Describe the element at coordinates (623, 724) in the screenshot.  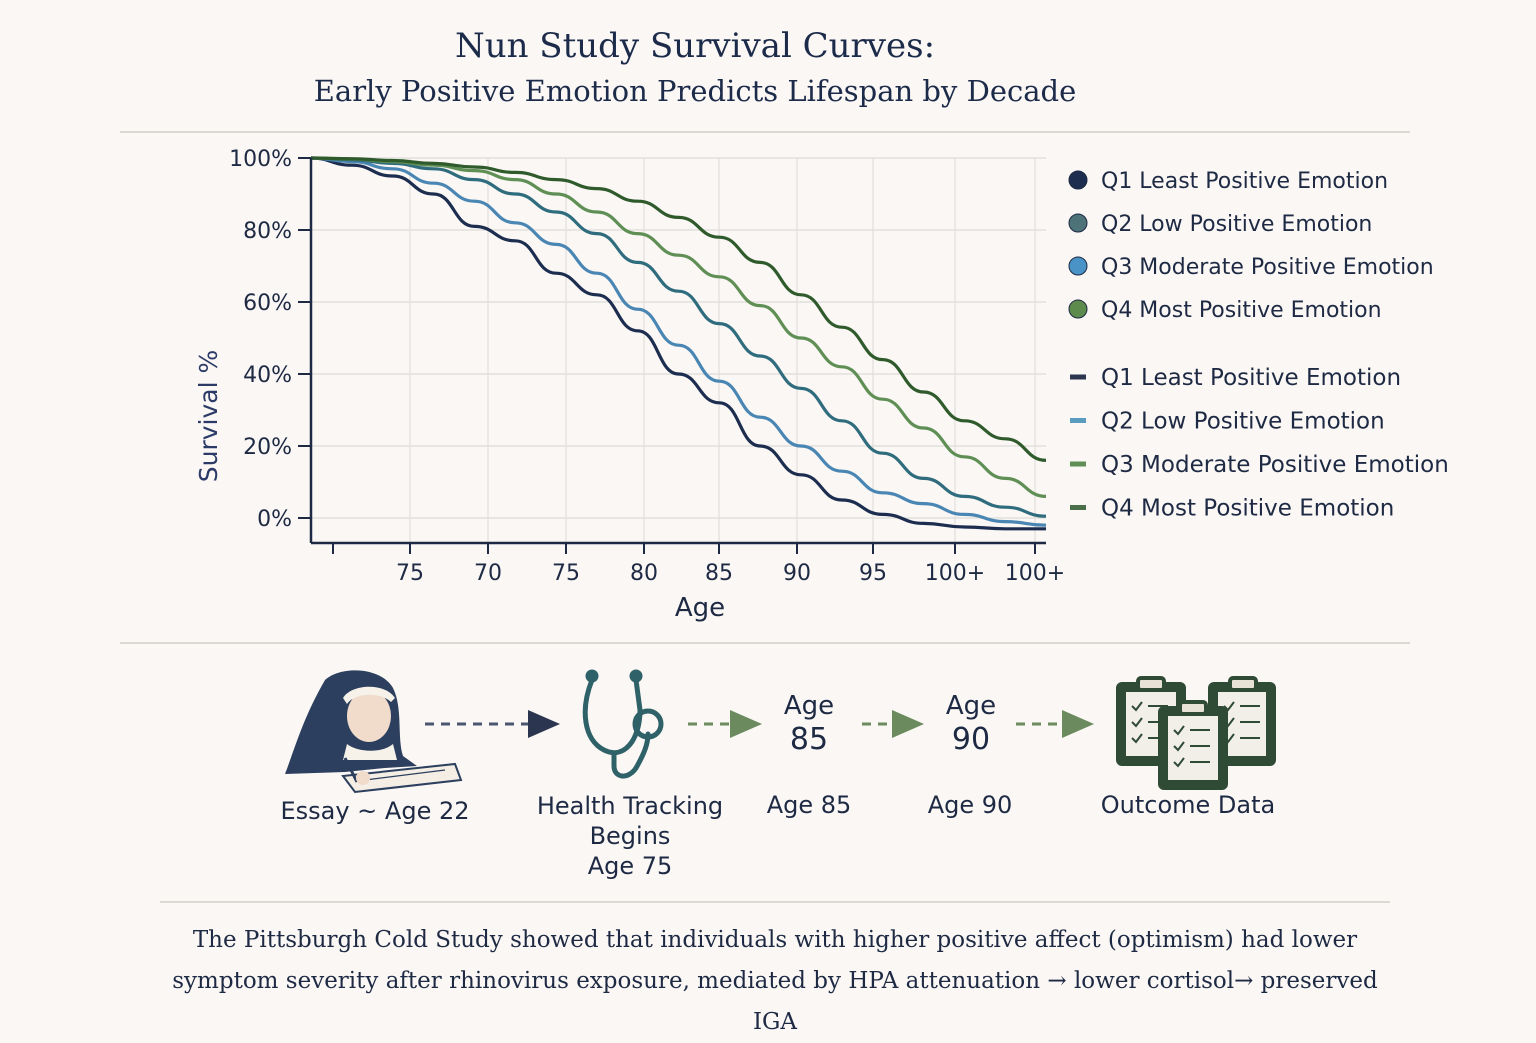
I see `stethoscope-icon` at that location.